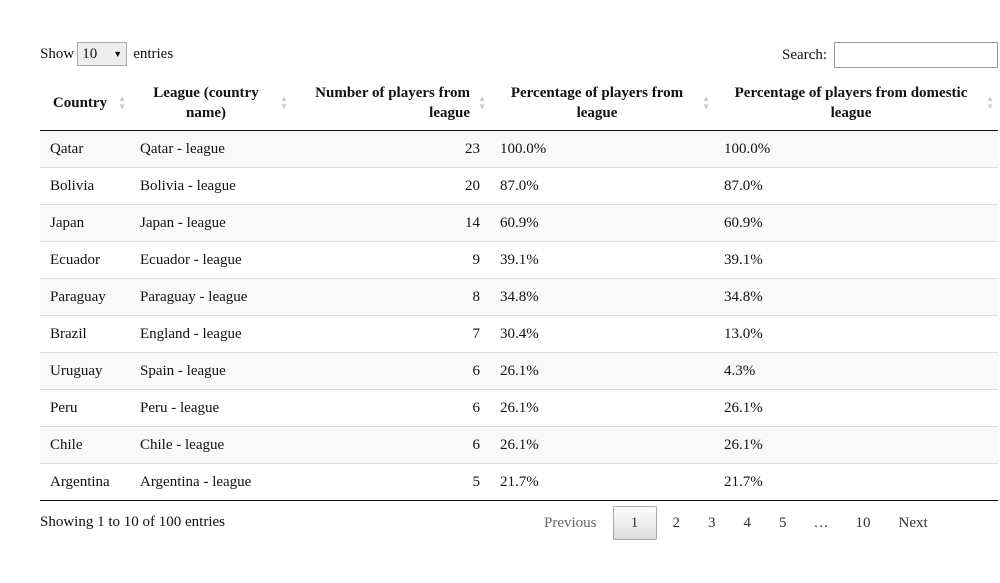 Image resolution: width=1000 pixels, height=583 pixels. Describe the element at coordinates (118, 54) in the screenshot. I see `chevron-down-icon: ▼` at that location.